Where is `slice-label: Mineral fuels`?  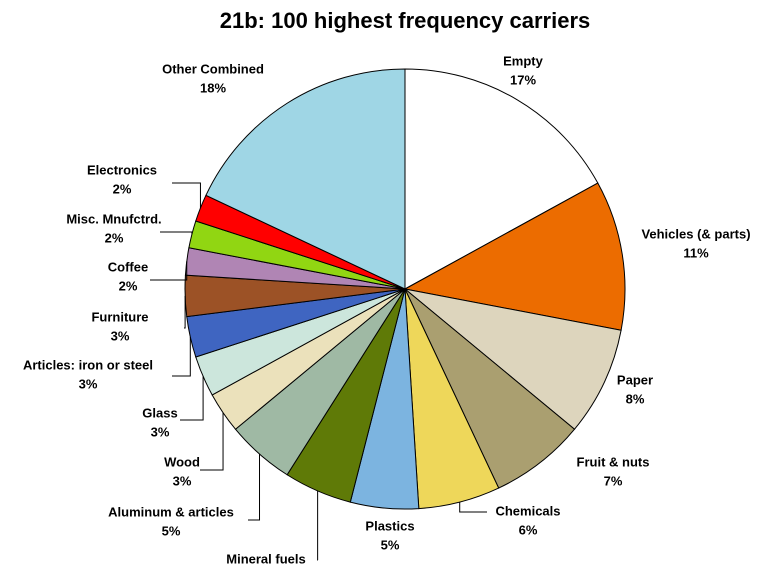 slice-label: Mineral fuels is located at coordinates (265, 558).